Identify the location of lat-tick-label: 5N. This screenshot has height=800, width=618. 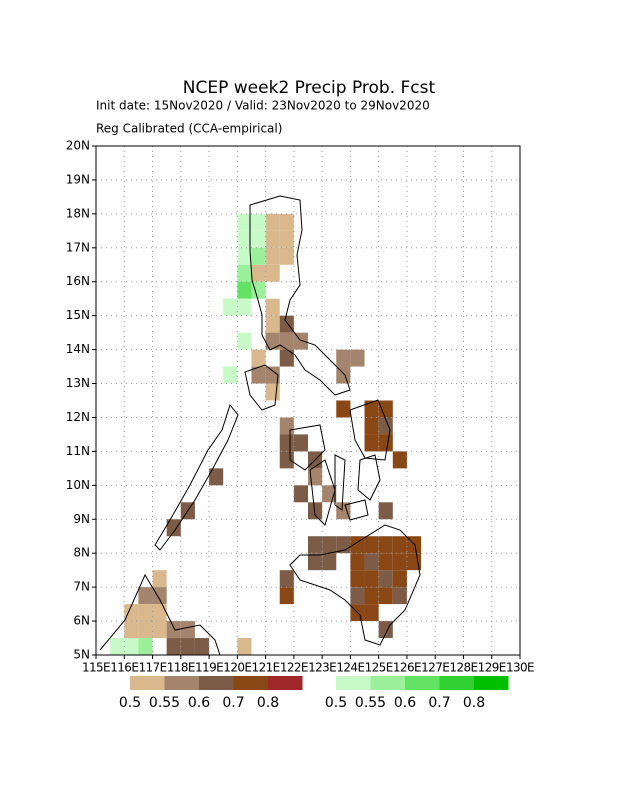
(81, 655).